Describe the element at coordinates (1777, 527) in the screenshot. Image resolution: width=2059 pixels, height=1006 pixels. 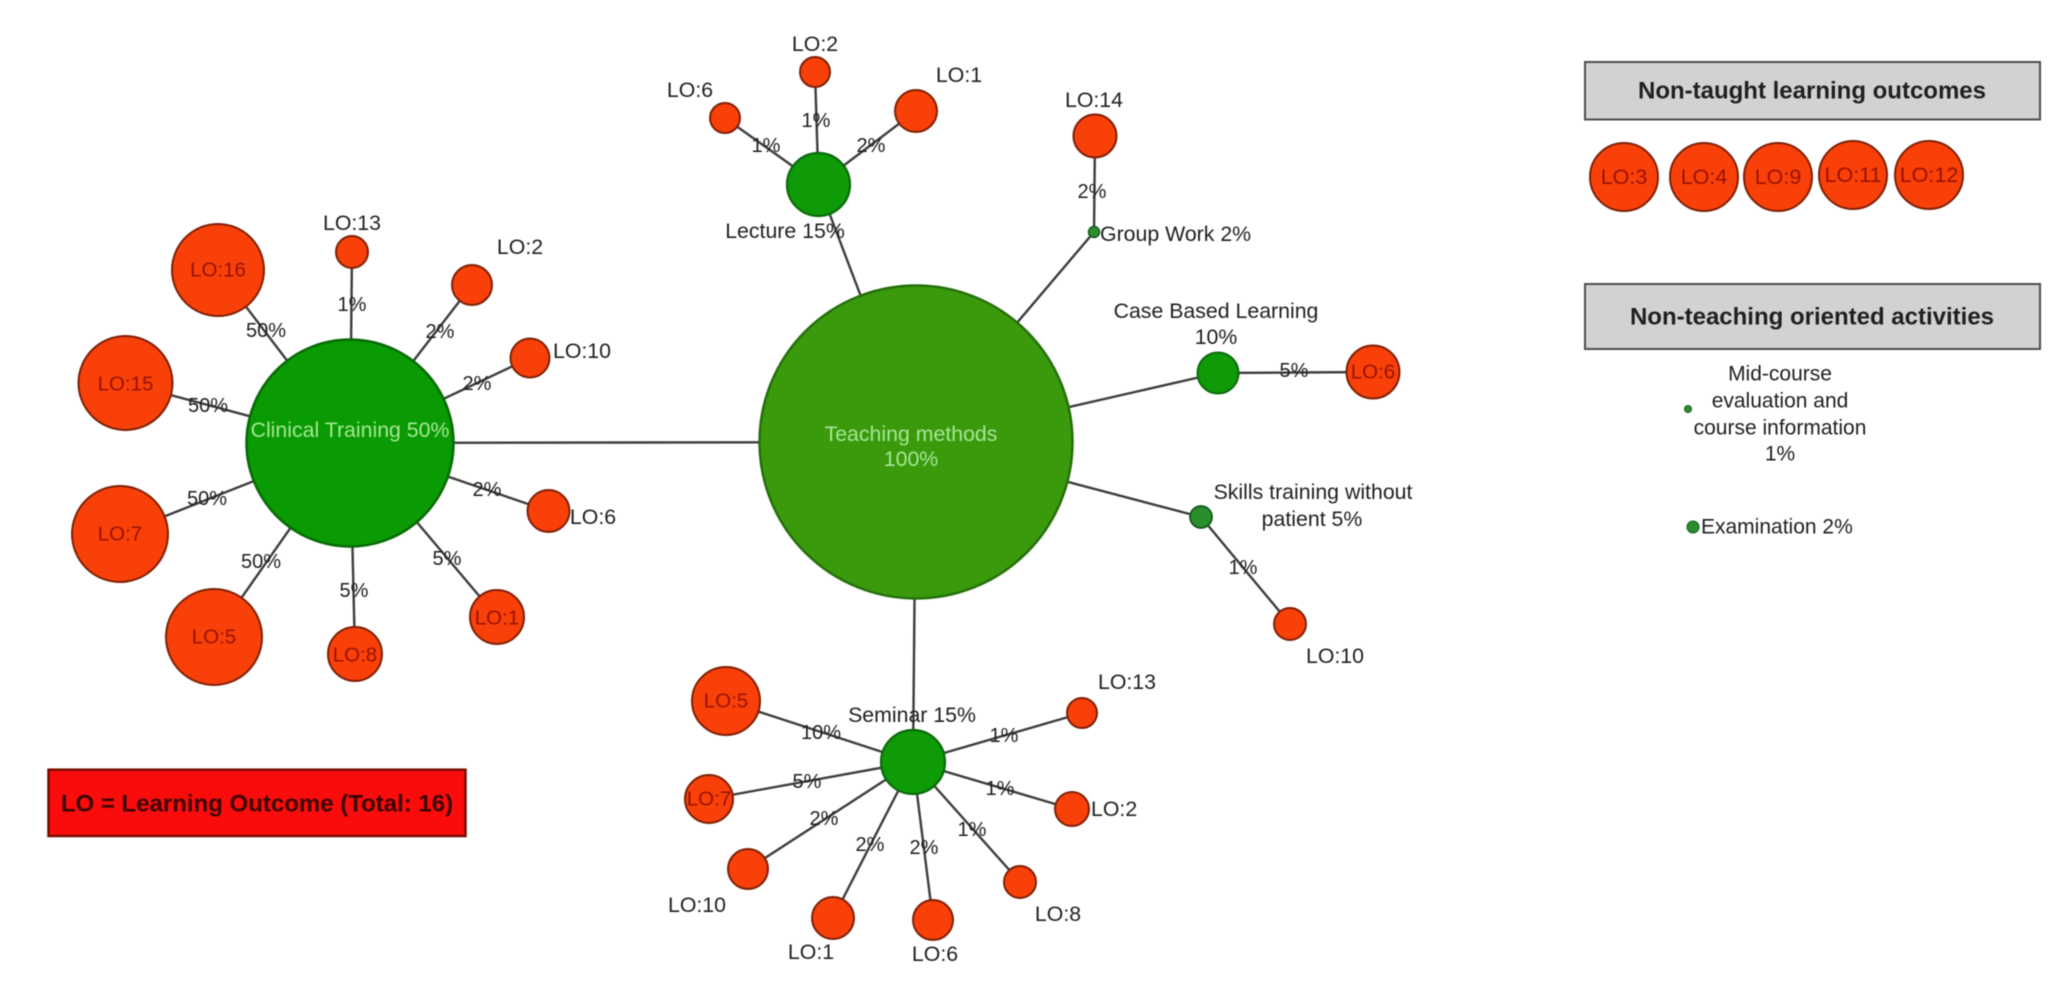
I see `svg-text: Examination 2%` at that location.